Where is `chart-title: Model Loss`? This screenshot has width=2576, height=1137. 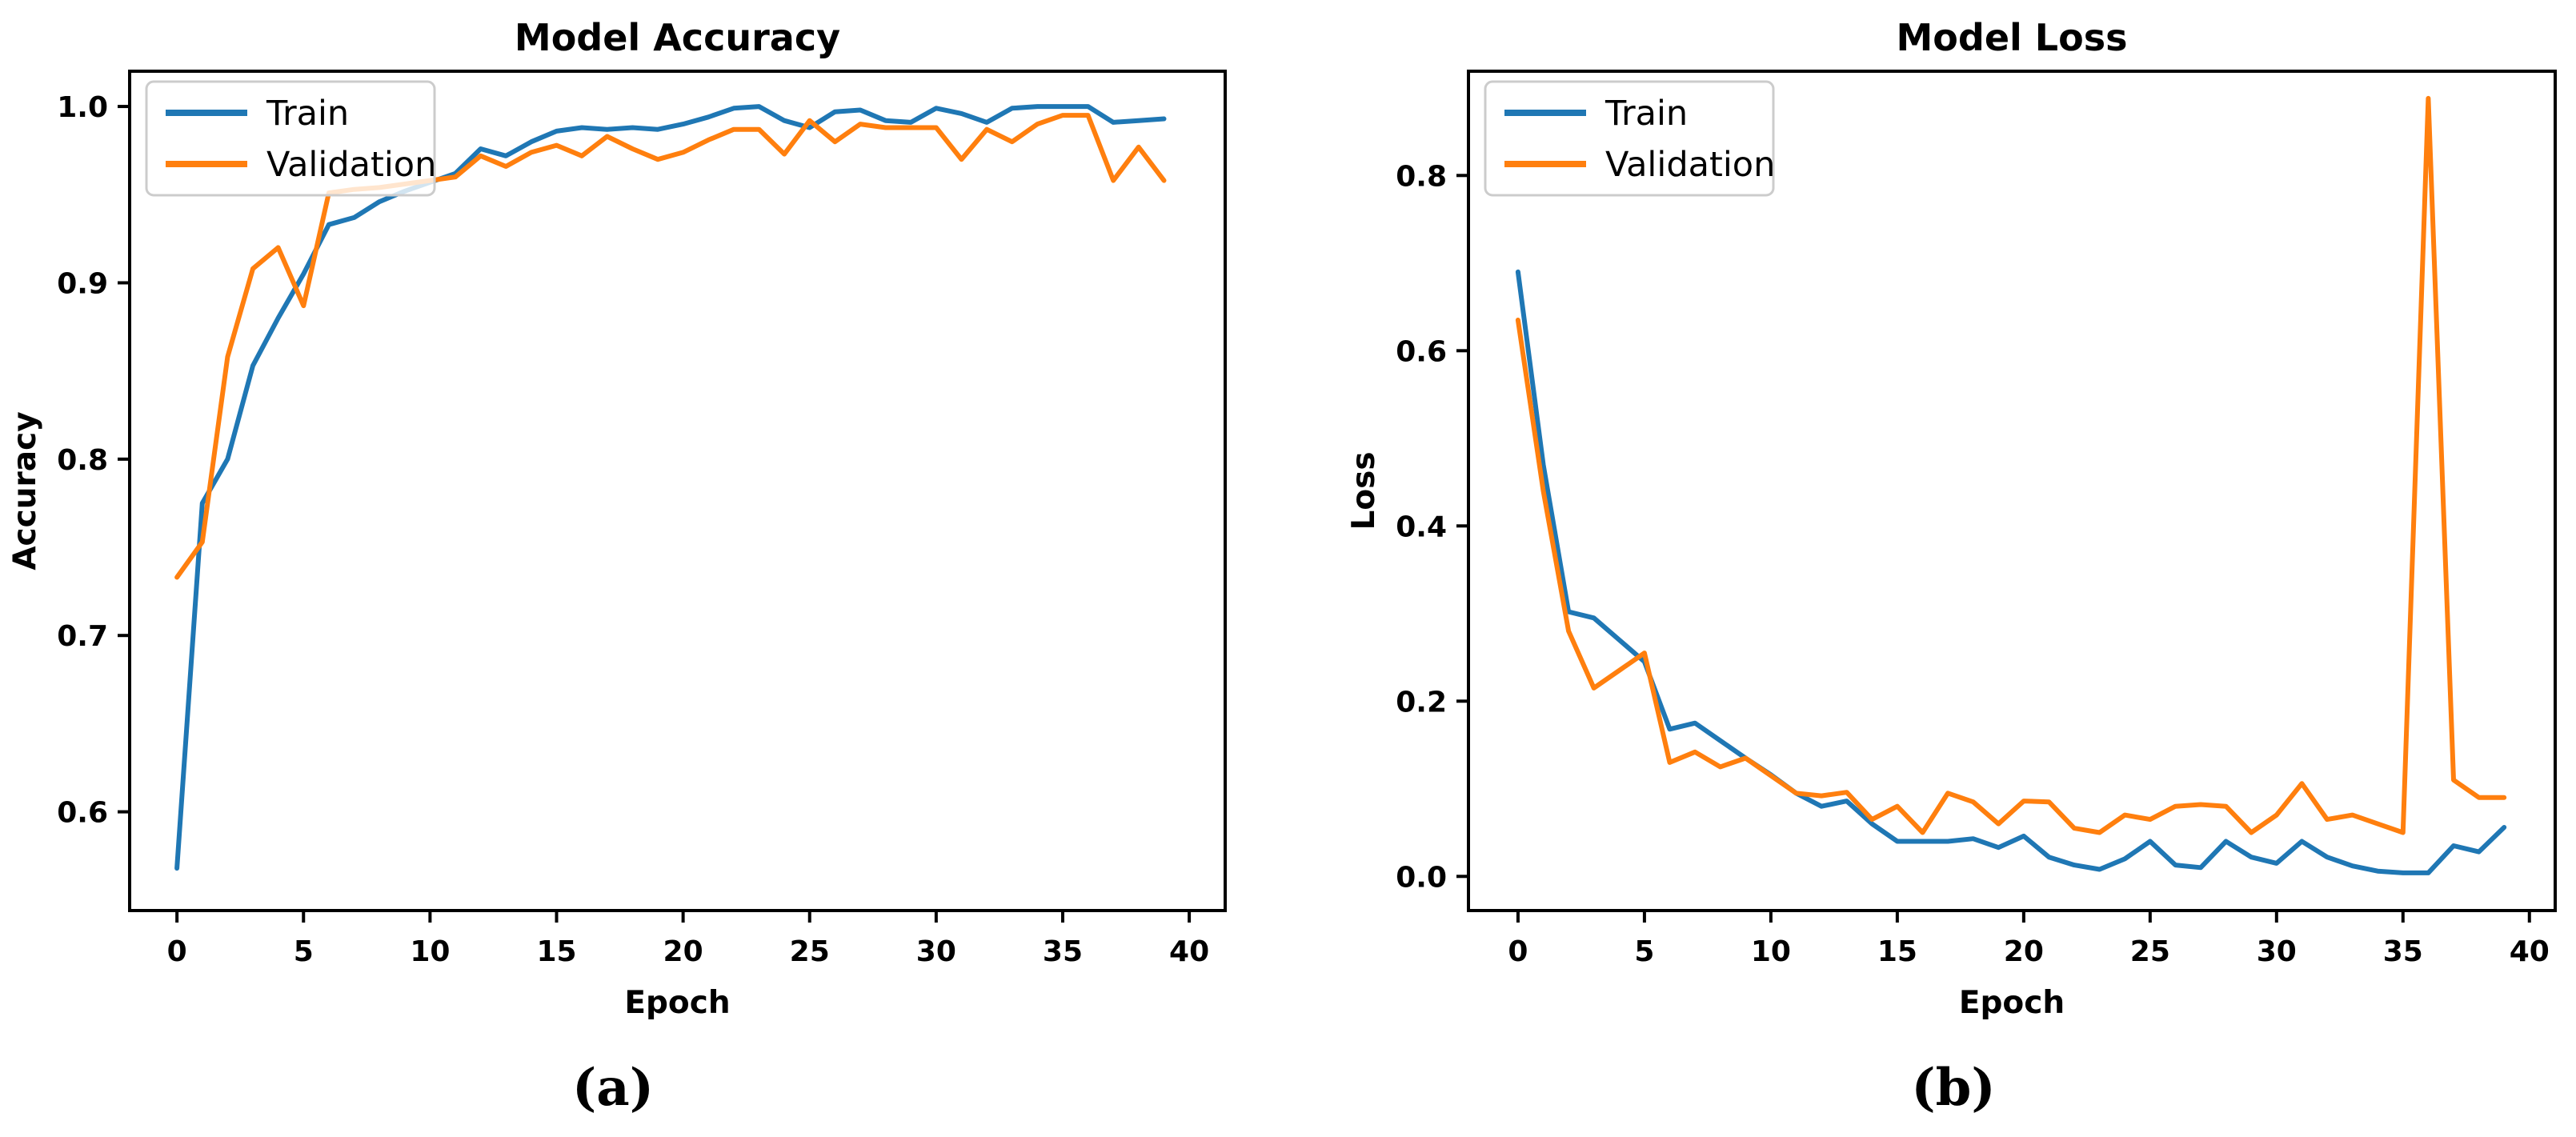
chart-title: Model Loss is located at coordinates (2012, 37).